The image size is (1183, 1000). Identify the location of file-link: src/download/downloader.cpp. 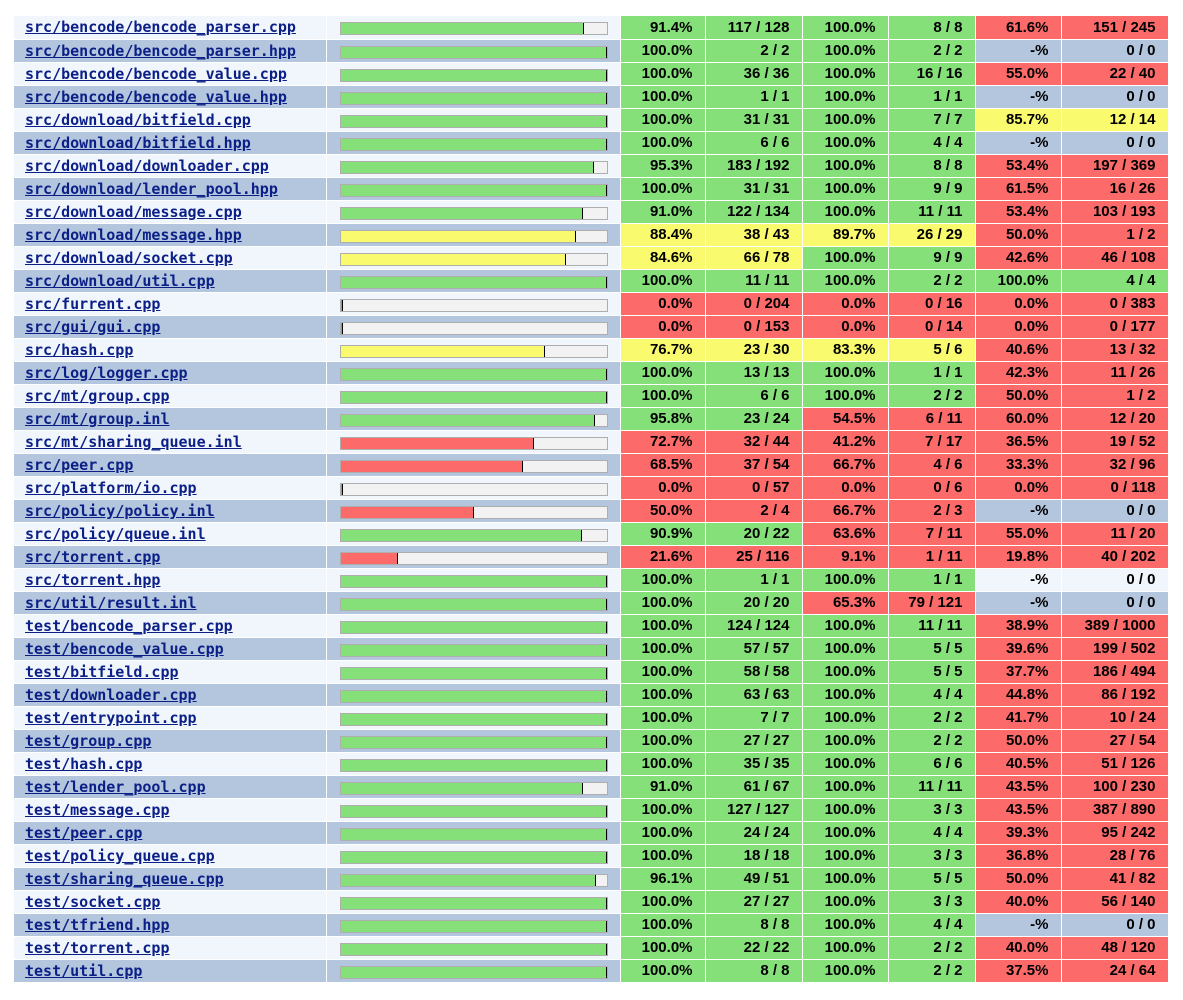
(147, 165).